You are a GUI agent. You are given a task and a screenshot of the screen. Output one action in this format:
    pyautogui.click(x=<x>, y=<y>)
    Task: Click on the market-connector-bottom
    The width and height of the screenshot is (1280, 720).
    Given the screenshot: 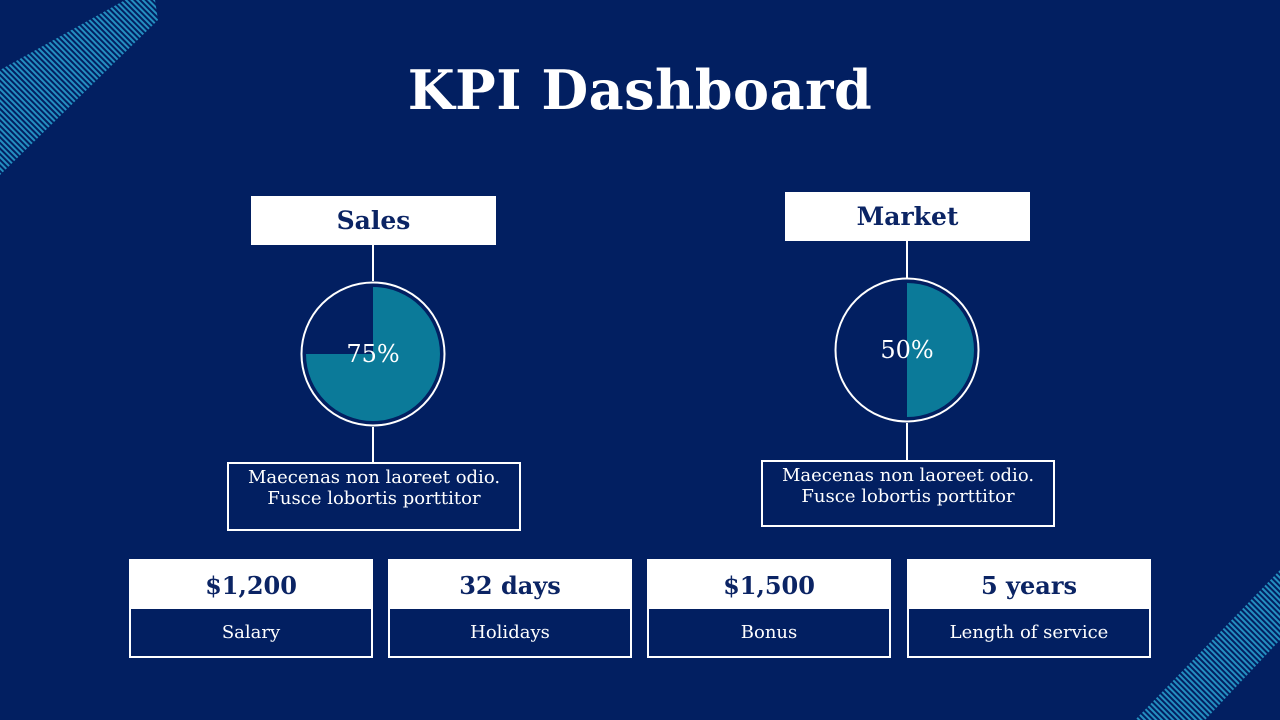 What is the action you would take?
    pyautogui.click(x=907, y=441)
    